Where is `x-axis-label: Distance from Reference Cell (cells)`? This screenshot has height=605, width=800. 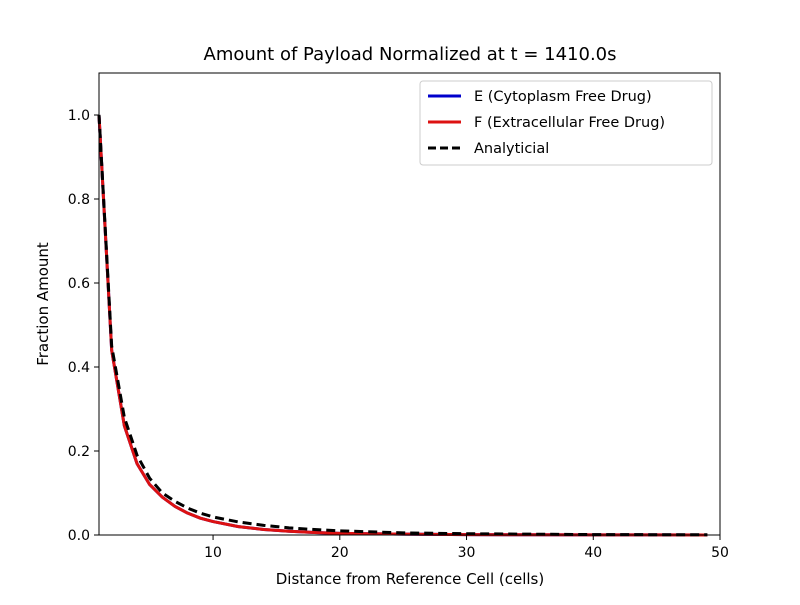 x-axis-label: Distance from Reference Cell (cells) is located at coordinates (410, 579).